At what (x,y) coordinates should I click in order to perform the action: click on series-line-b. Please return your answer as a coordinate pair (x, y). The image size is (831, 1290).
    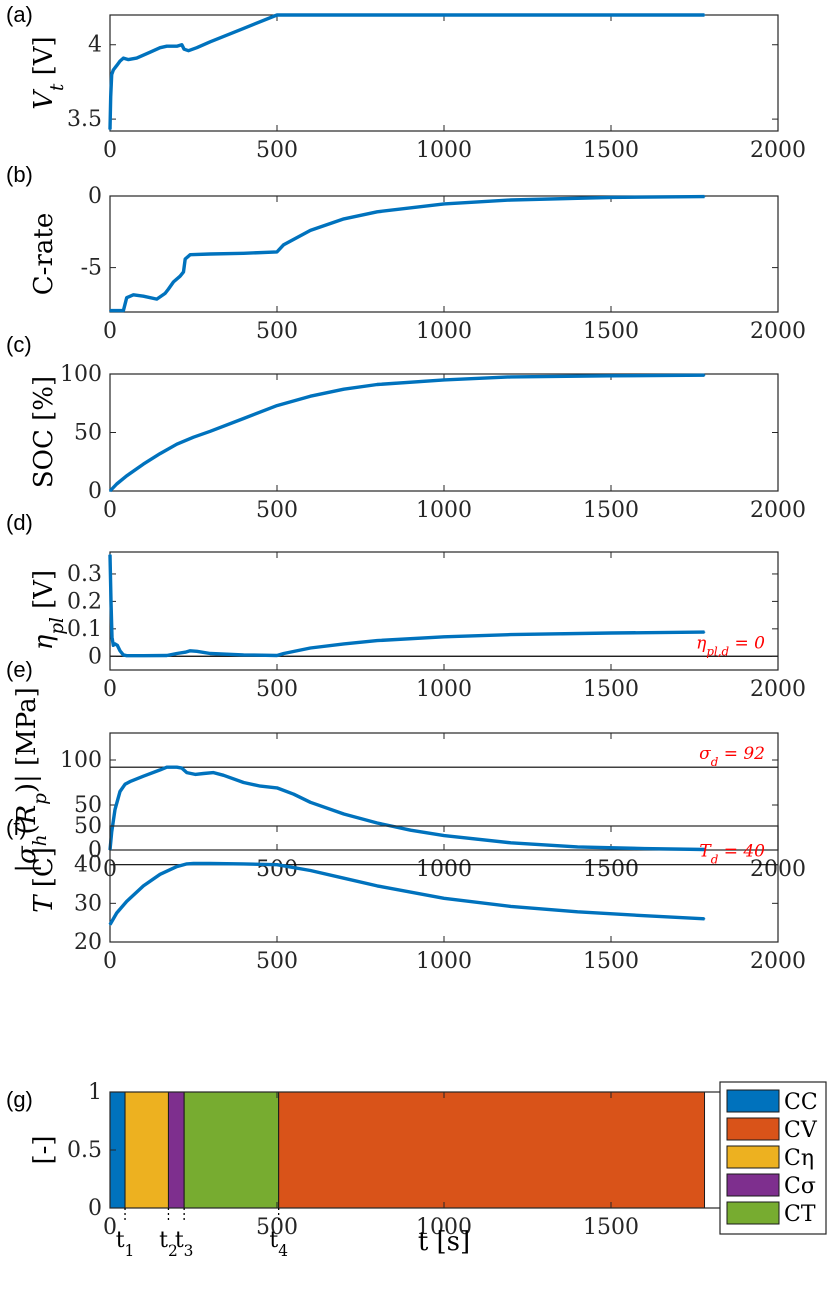
    Looking at the image, I should click on (407, 253).